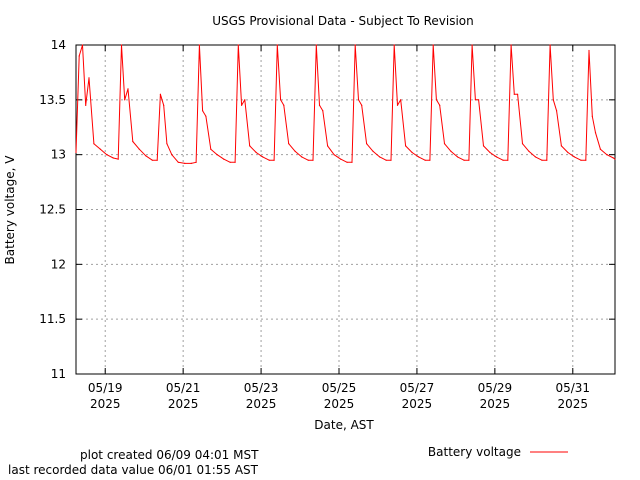 Image resolution: width=640 pixels, height=480 pixels. What do you see at coordinates (105, 388) in the screenshot?
I see `x-tick-label: 05/19` at bounding box center [105, 388].